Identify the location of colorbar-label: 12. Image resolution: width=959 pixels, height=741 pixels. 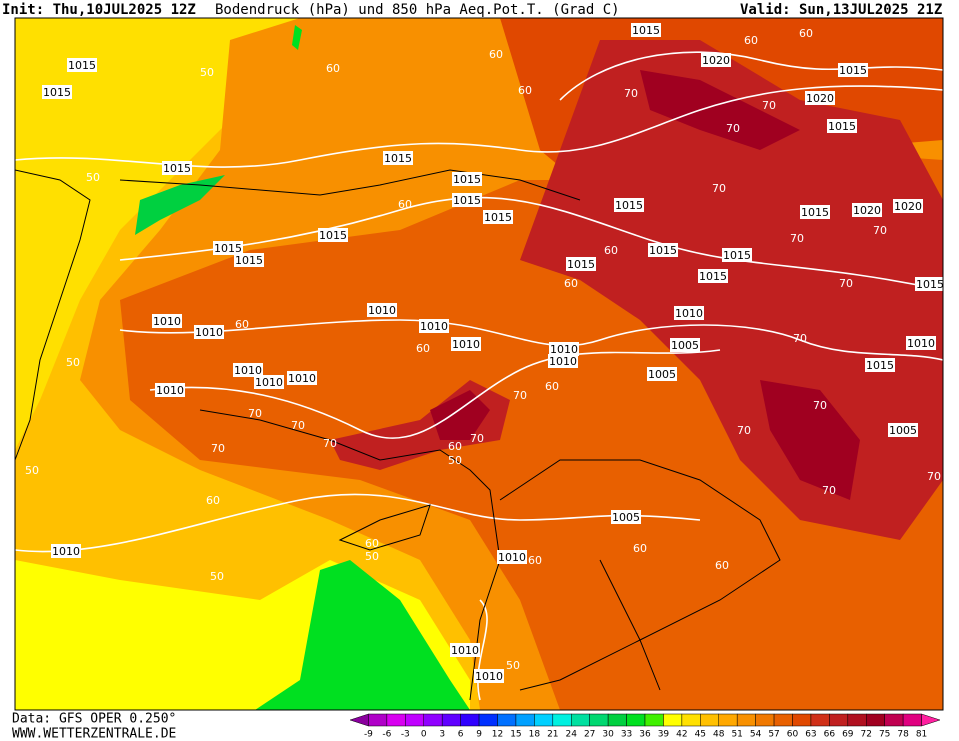
(497, 735).